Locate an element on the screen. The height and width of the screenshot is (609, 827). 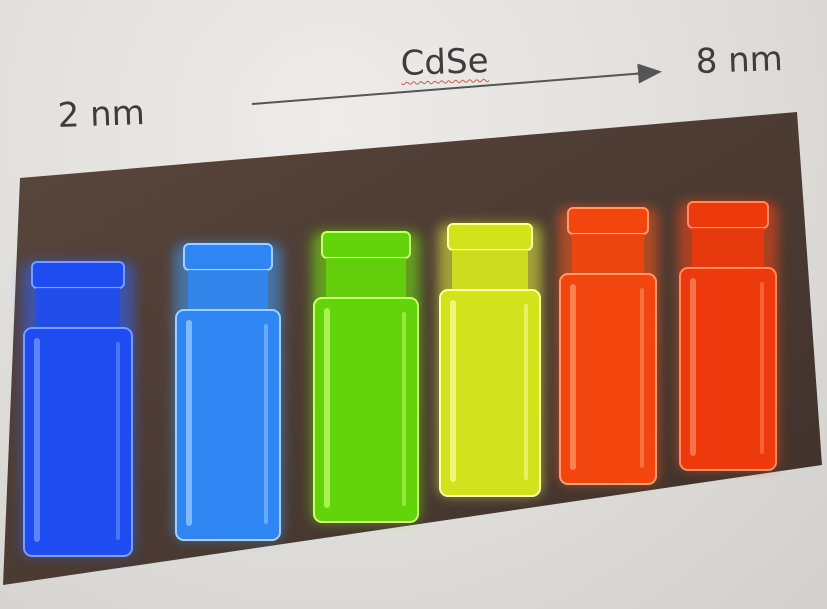
material-label: CdSe is located at coordinates (445, 62).